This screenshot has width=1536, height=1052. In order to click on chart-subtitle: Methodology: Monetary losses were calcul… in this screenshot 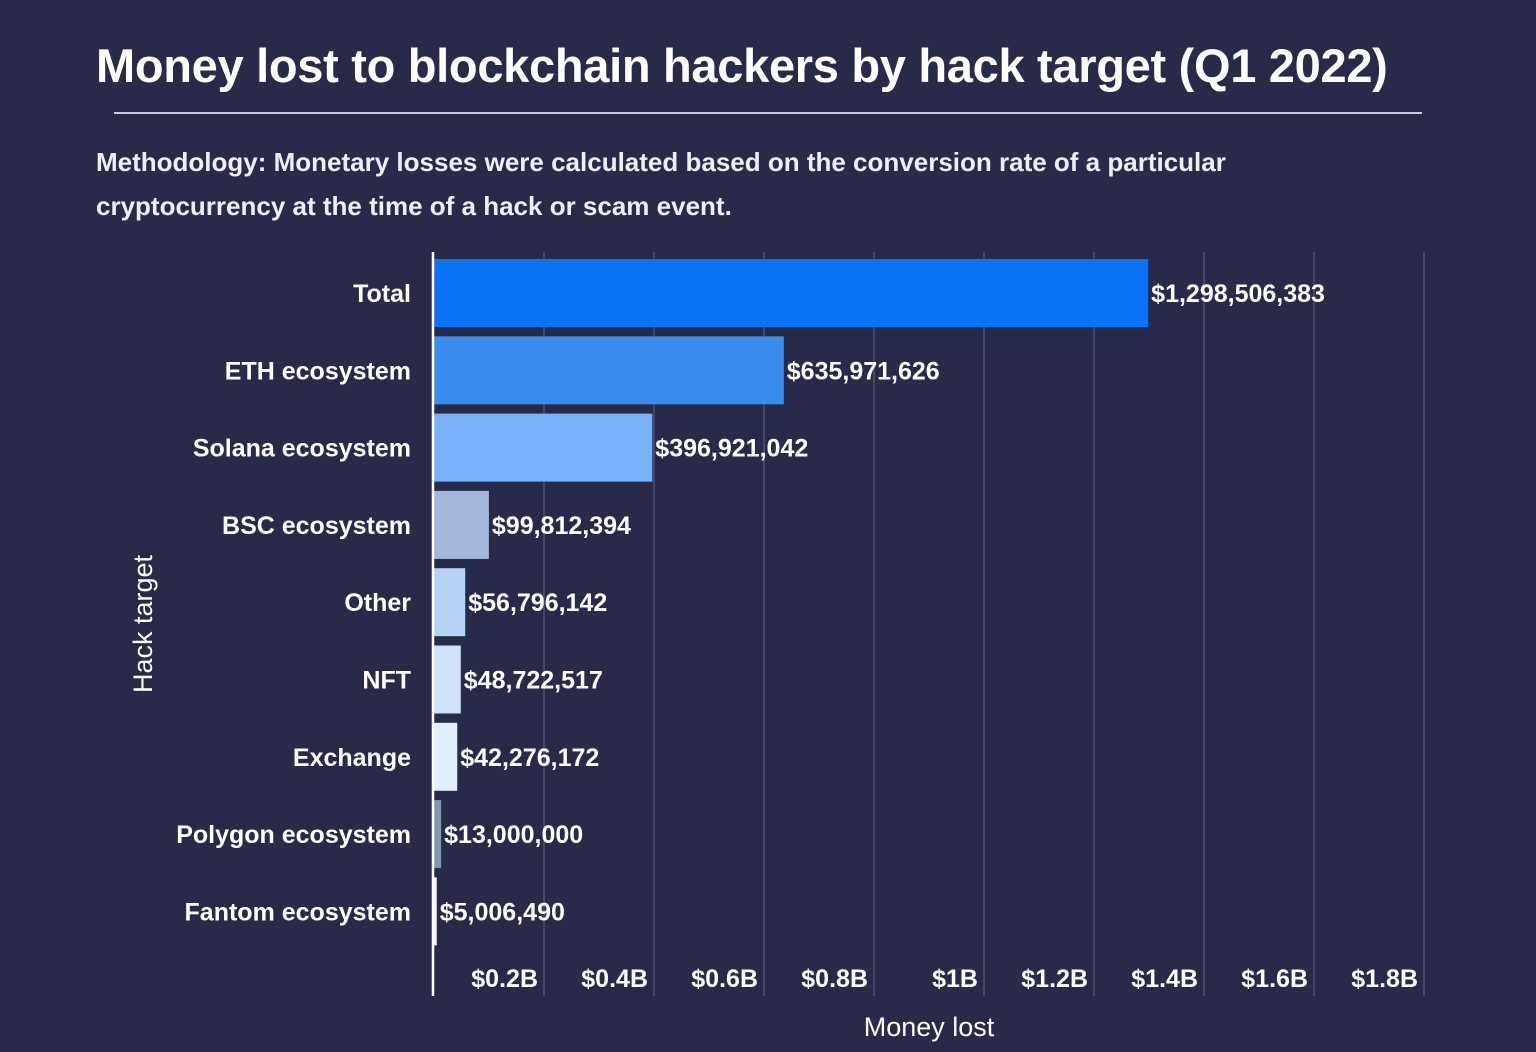, I will do `click(661, 184)`.